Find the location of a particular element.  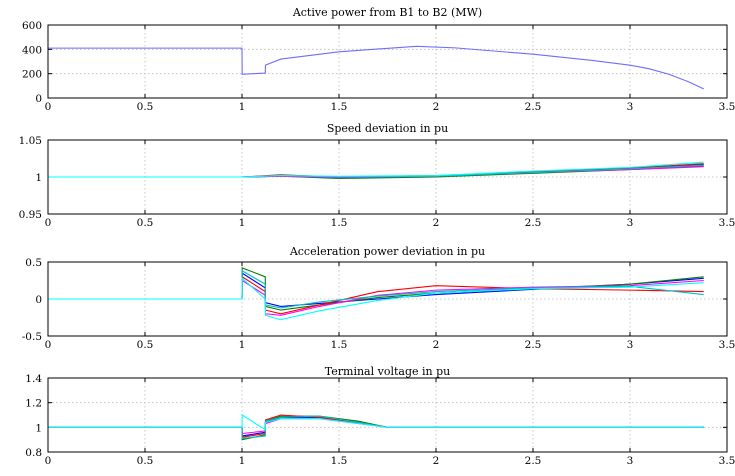

y-tick-label: 1.2 is located at coordinates (33, 404).